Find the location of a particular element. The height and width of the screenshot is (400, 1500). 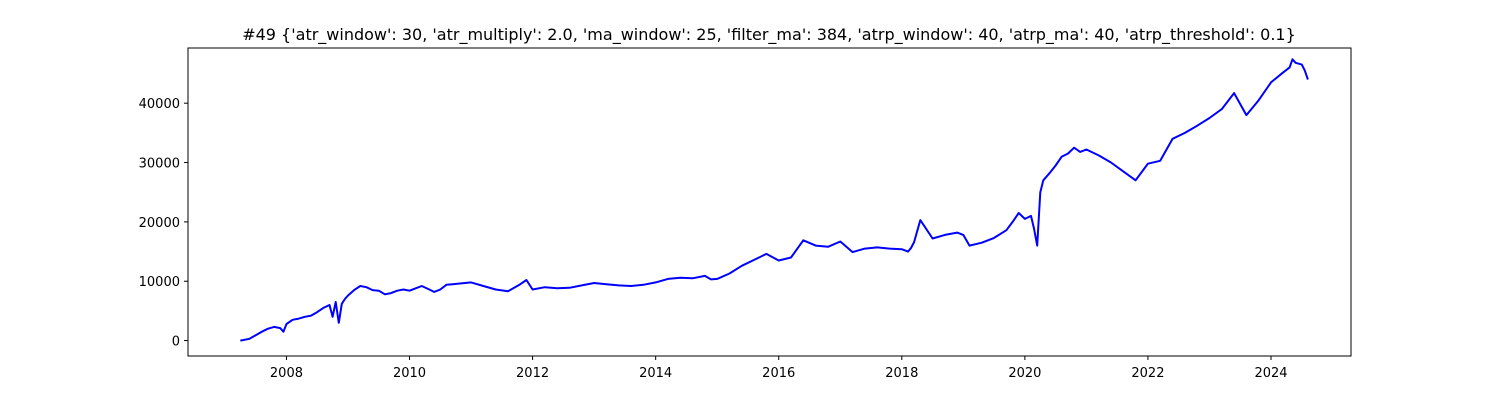

x-tick-label: 2022 is located at coordinates (1147, 373).